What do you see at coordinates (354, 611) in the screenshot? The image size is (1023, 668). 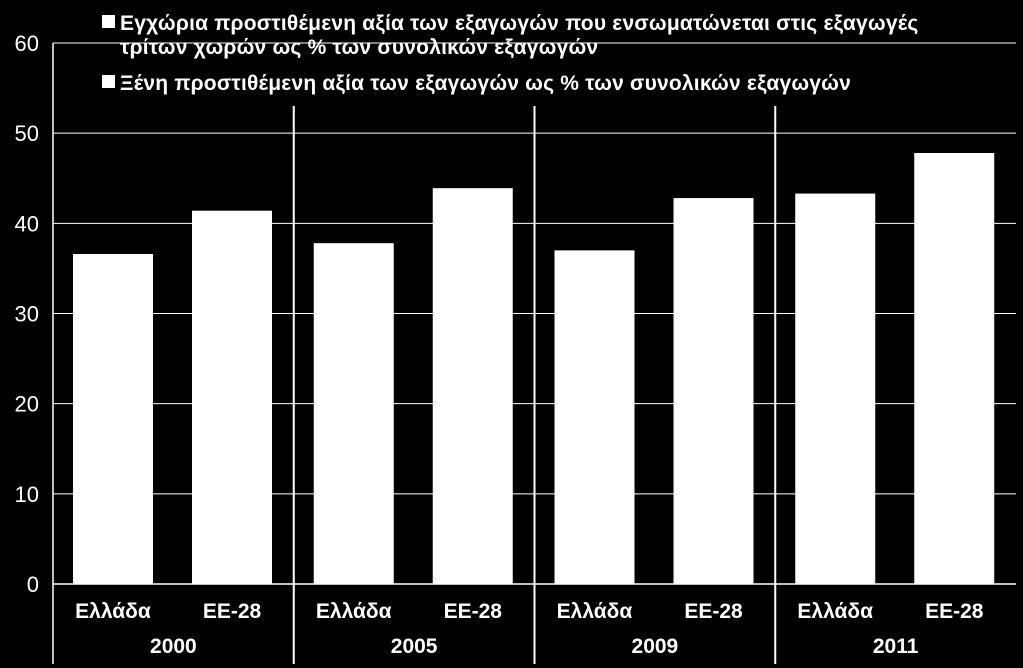 I see `category-label-2005-0: Ελλάδα` at bounding box center [354, 611].